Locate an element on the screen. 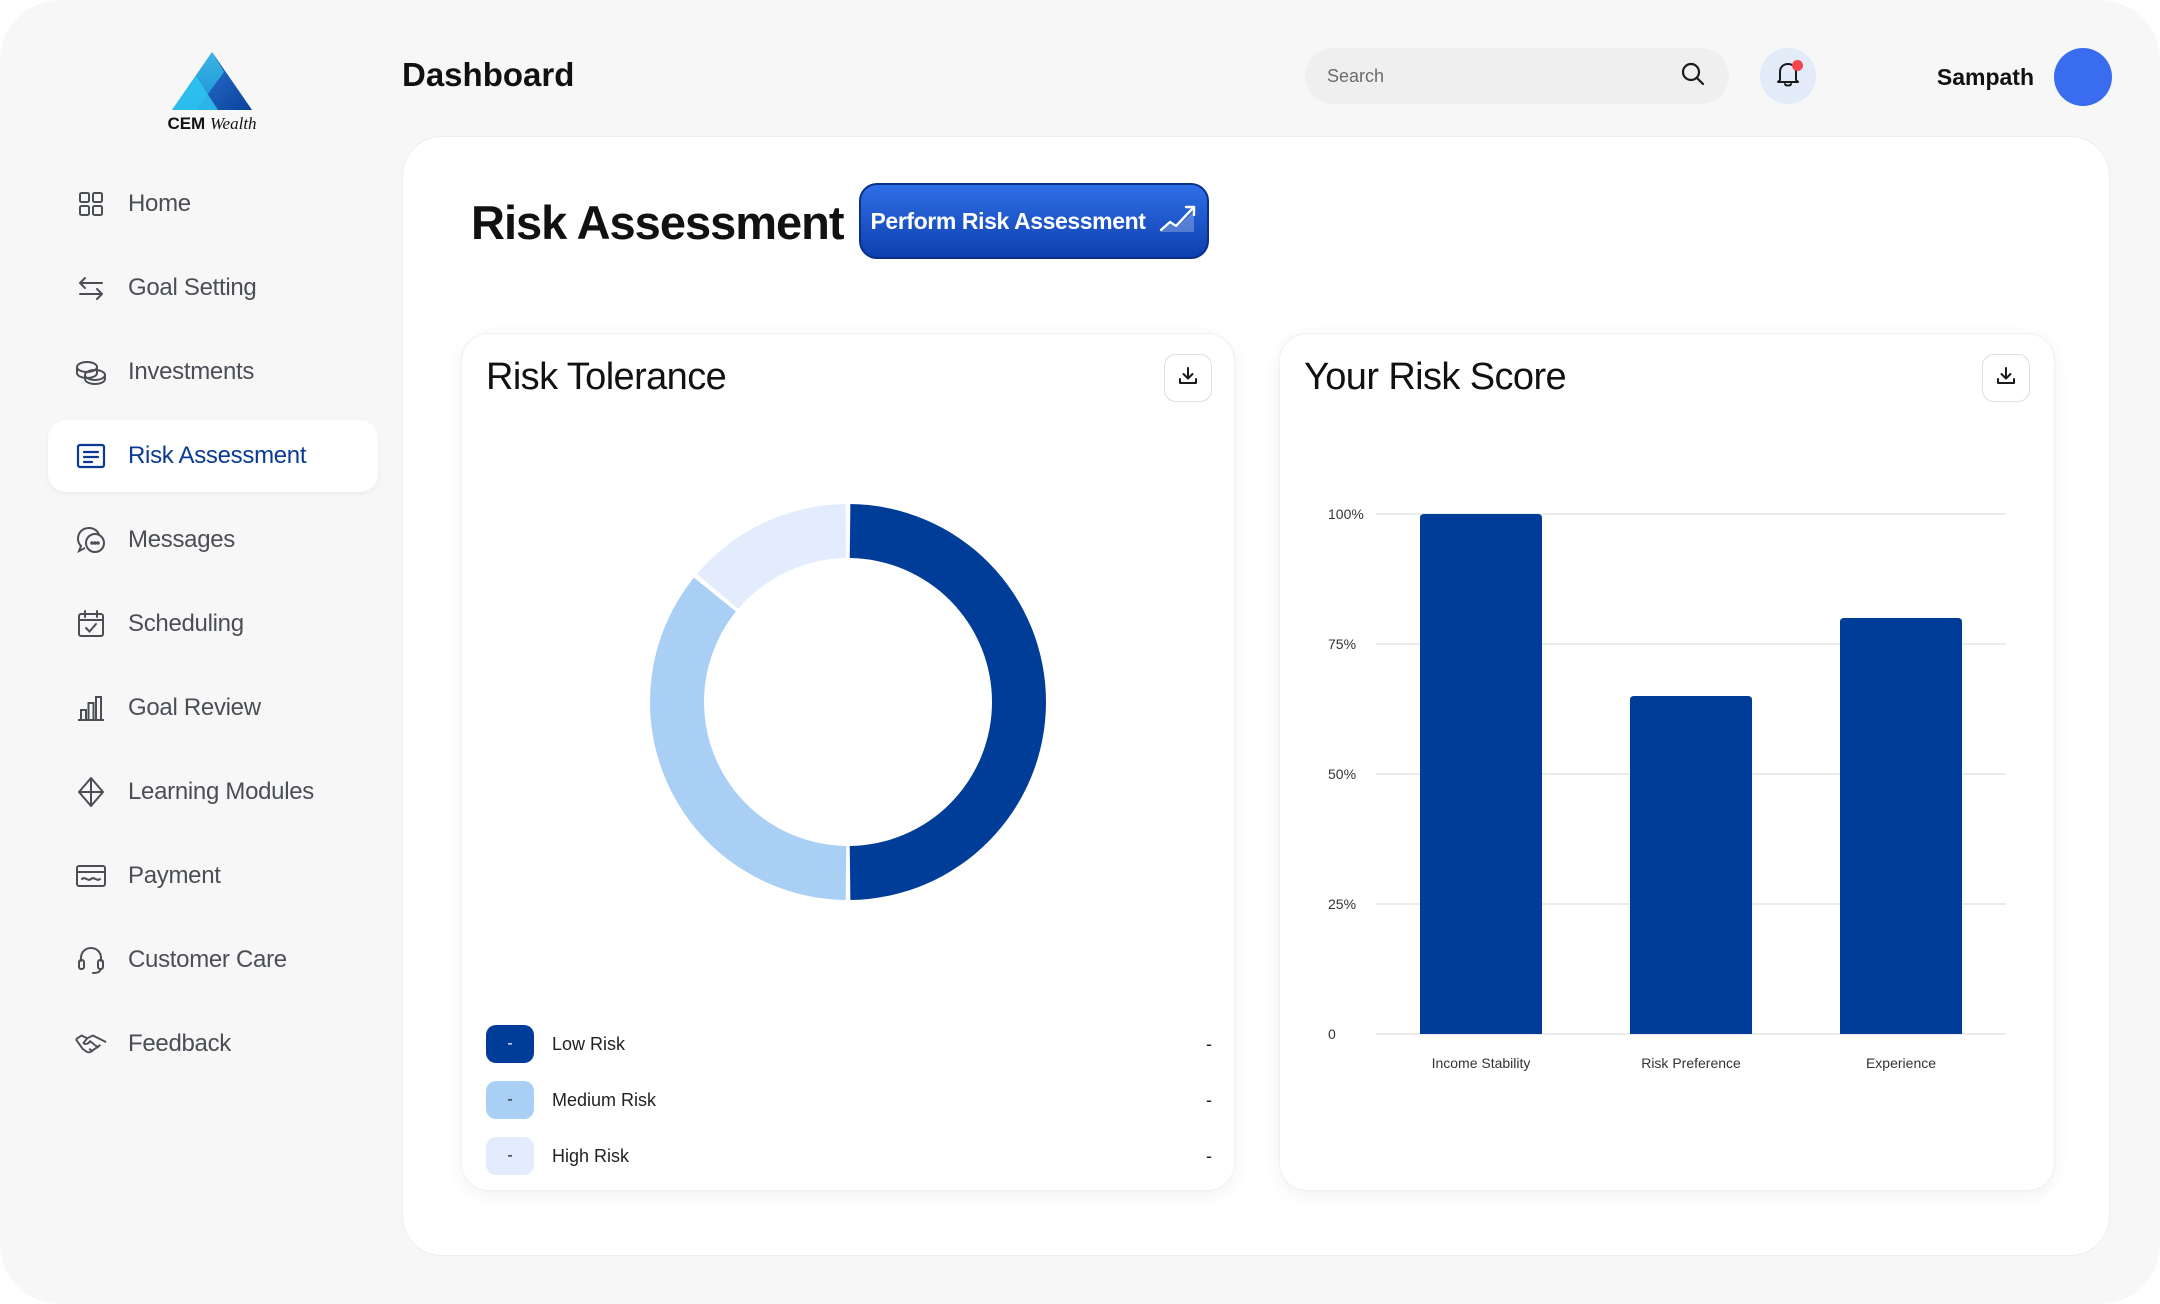  y-tick-label: 50% is located at coordinates (1342, 774).